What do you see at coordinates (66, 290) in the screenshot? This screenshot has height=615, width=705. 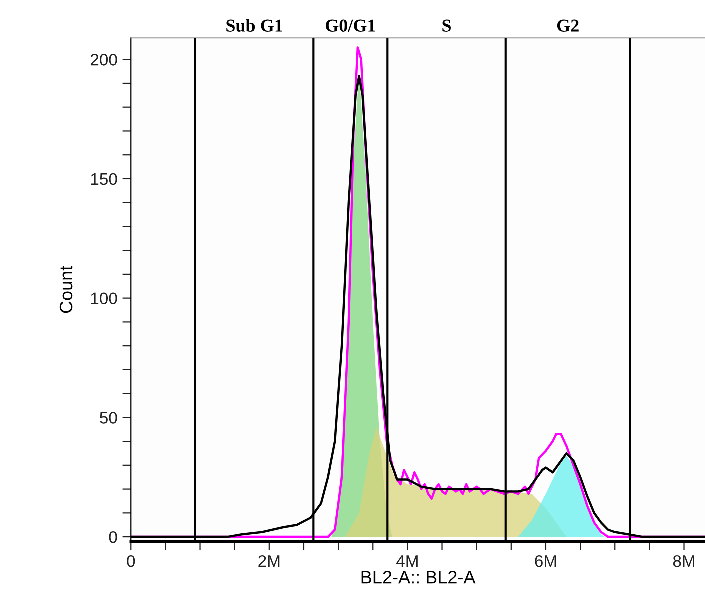 I see `y-axis-title: Count` at bounding box center [66, 290].